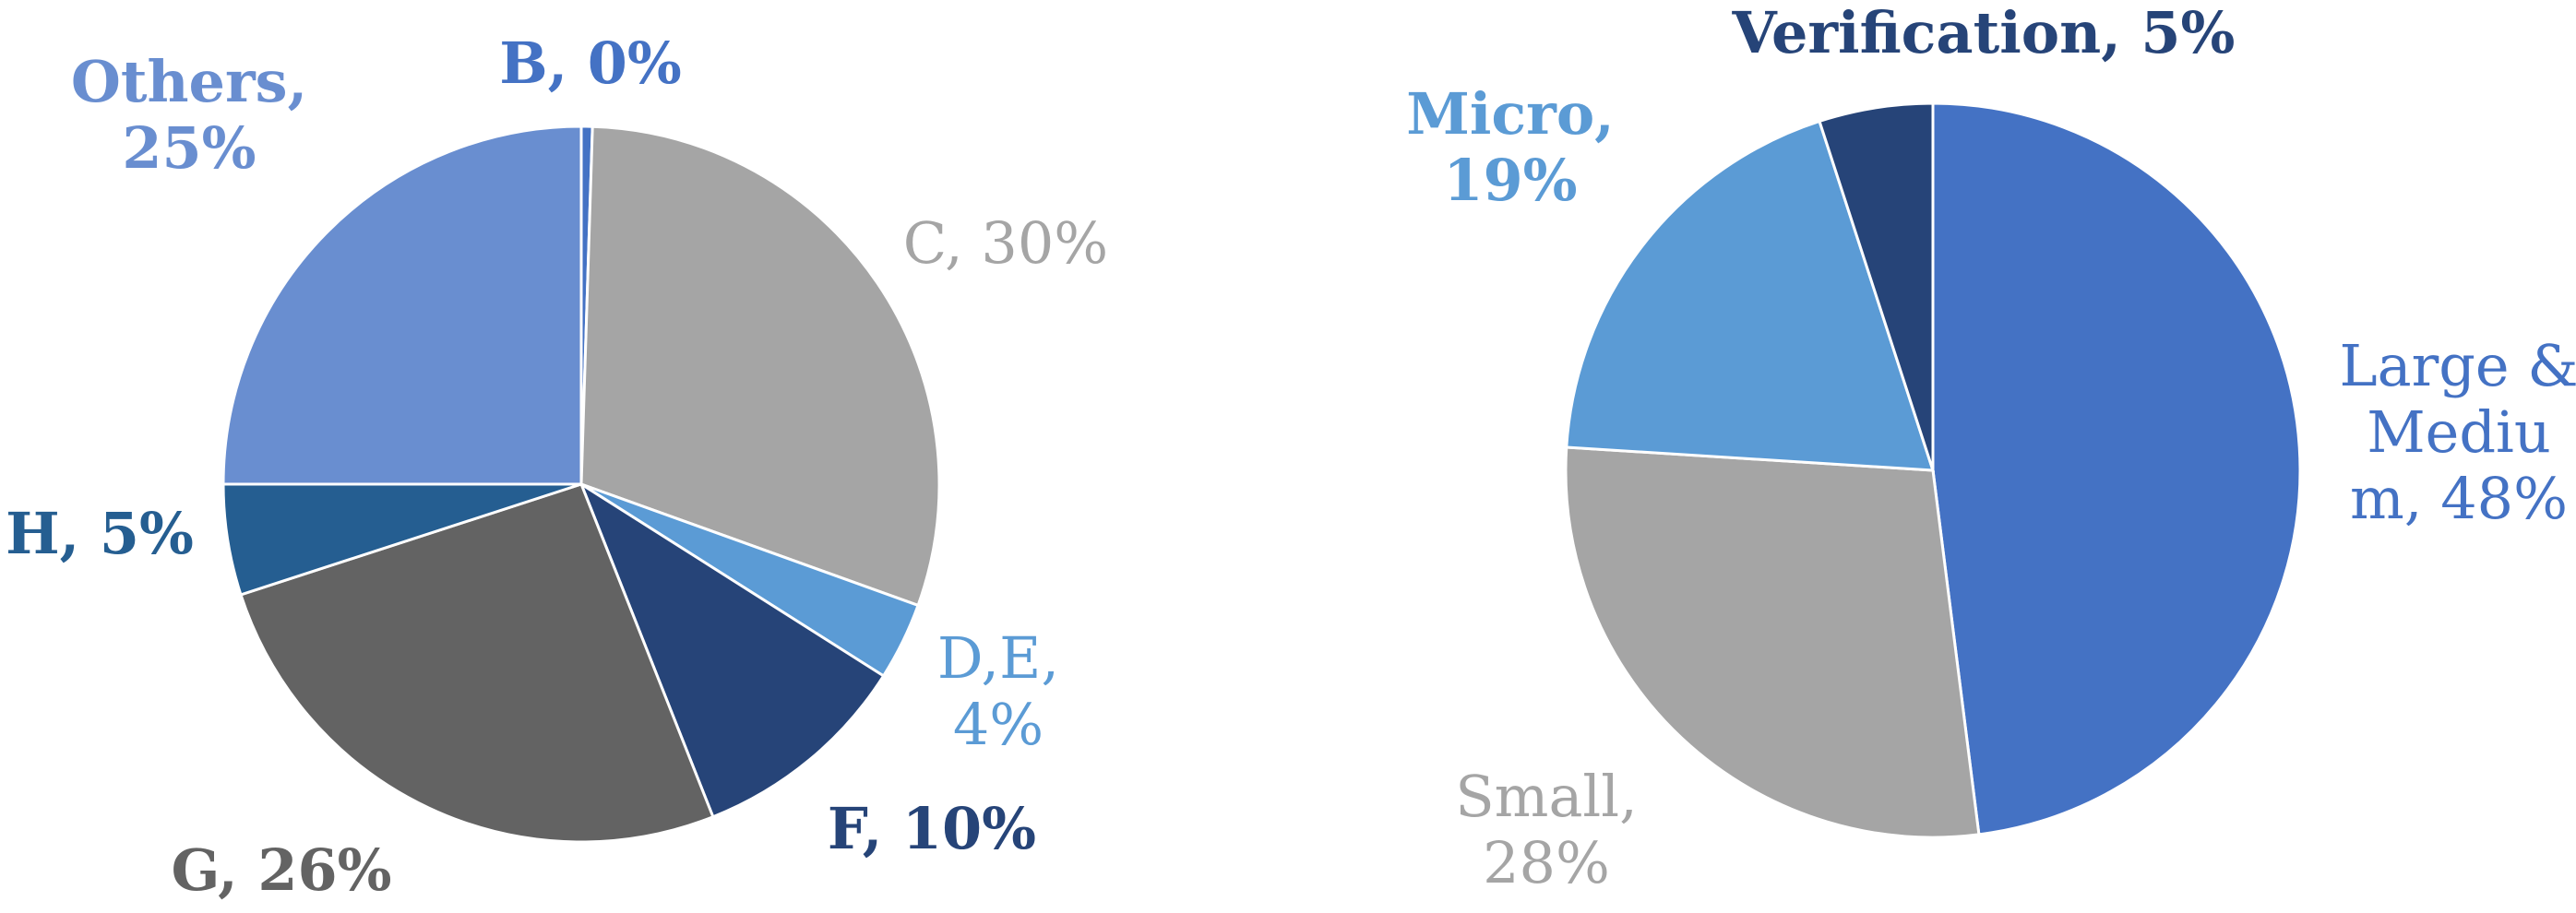 This screenshot has height=913, width=2576. What do you see at coordinates (100, 533) in the screenshot?
I see `data-label-h: H, 5%` at bounding box center [100, 533].